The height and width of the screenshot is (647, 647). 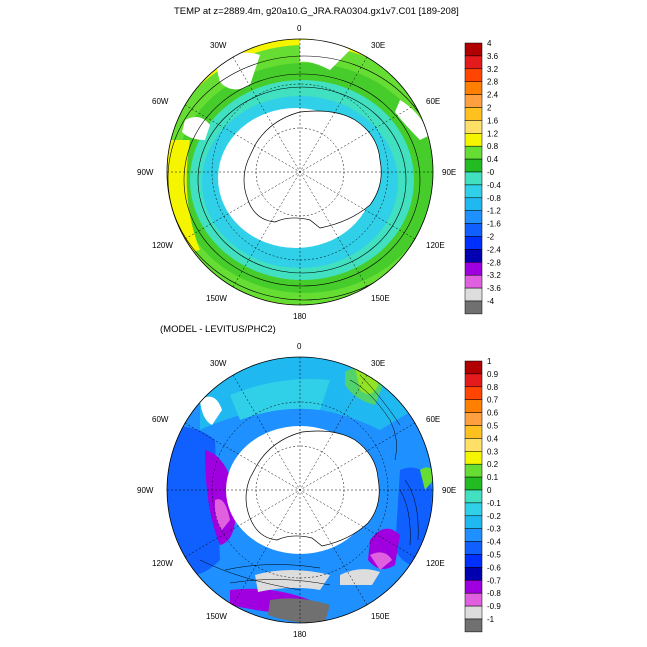 I want to click on top-lon-180: 180, so click(x=300, y=316).